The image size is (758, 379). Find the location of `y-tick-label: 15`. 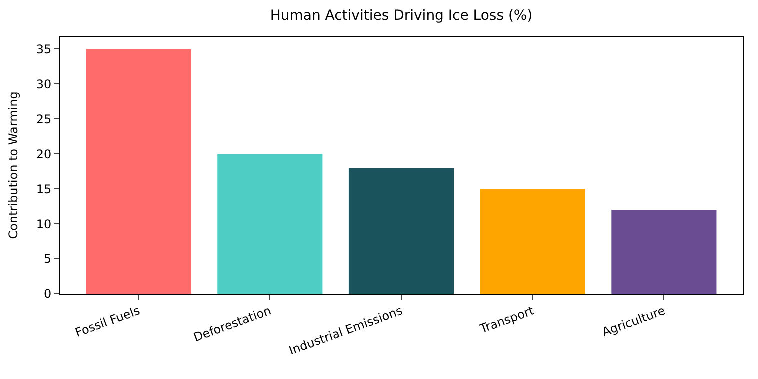

y-tick-label: 15 is located at coordinates (44, 189).